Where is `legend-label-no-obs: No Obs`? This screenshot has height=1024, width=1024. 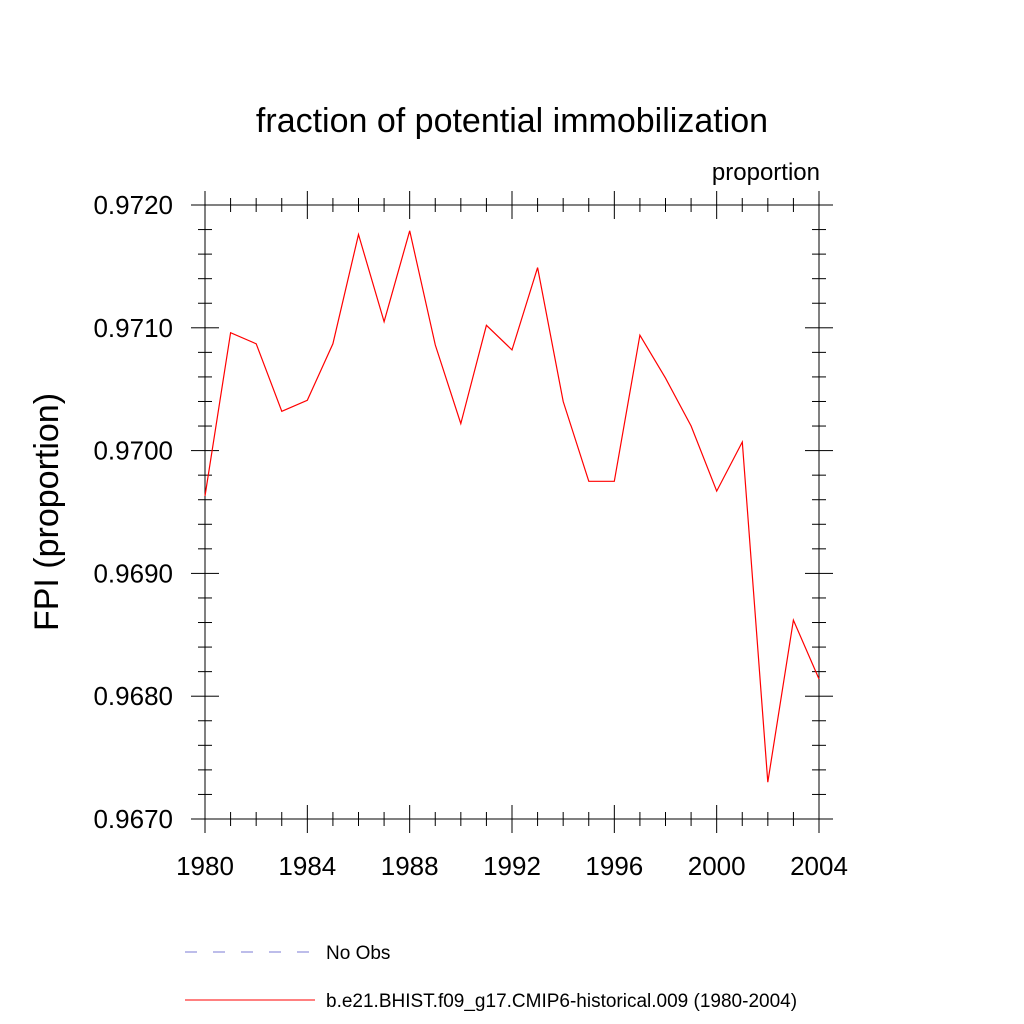 legend-label-no-obs: No Obs is located at coordinates (358, 953).